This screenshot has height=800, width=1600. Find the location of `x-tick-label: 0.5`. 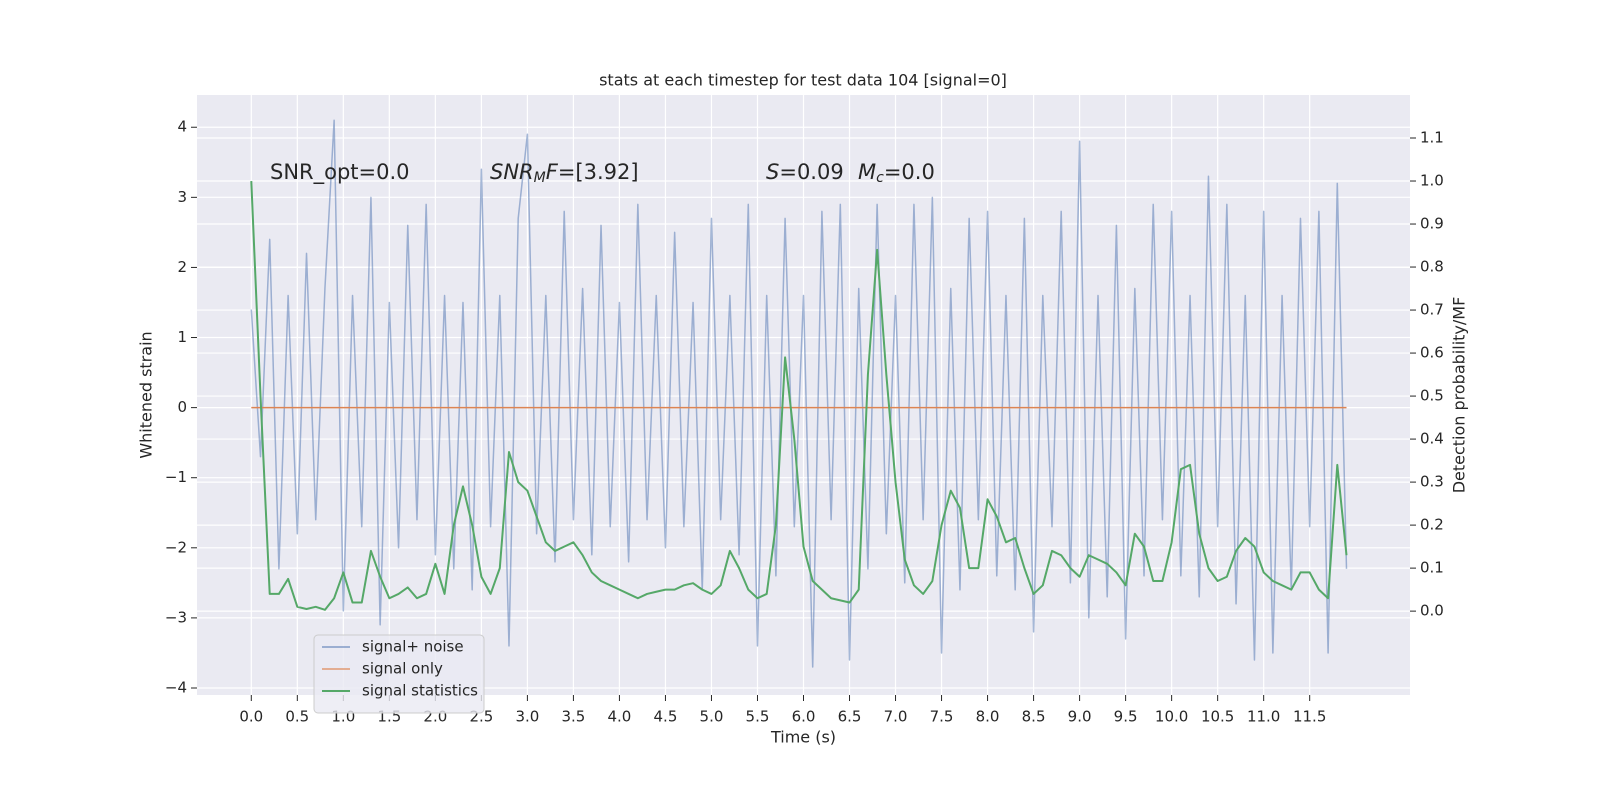

x-tick-label: 0.5 is located at coordinates (297, 717).